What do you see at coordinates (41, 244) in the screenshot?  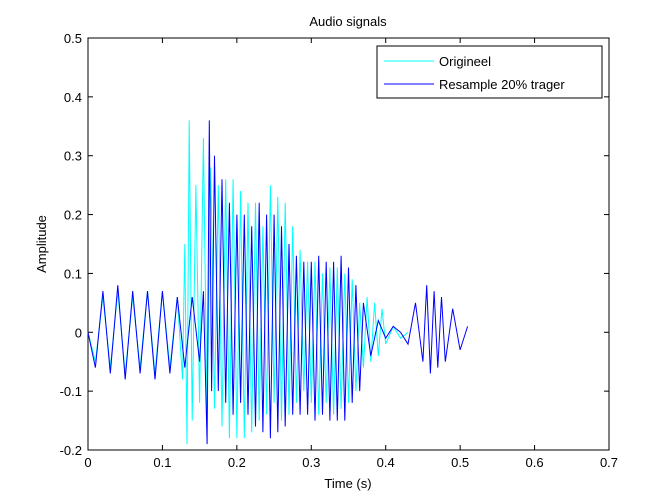 I see `y-axis-label: Amplitude` at bounding box center [41, 244].